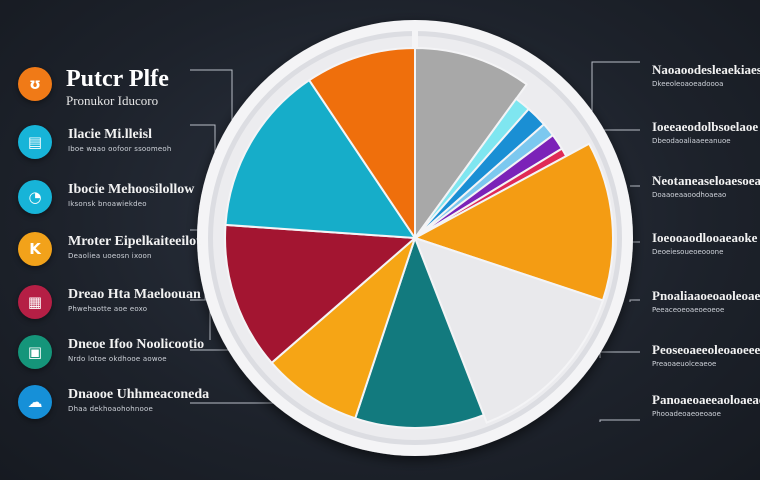 Image resolution: width=760 pixels, height=480 pixels. I want to click on right-legend-item: Ioeooaodlooaeaoke Deoeiesoueoeooone, so click(706, 245).